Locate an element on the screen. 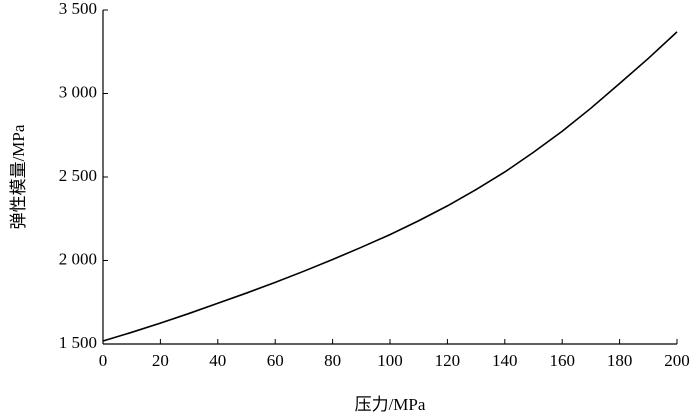  x-tick-label: 200 is located at coordinates (677, 360).